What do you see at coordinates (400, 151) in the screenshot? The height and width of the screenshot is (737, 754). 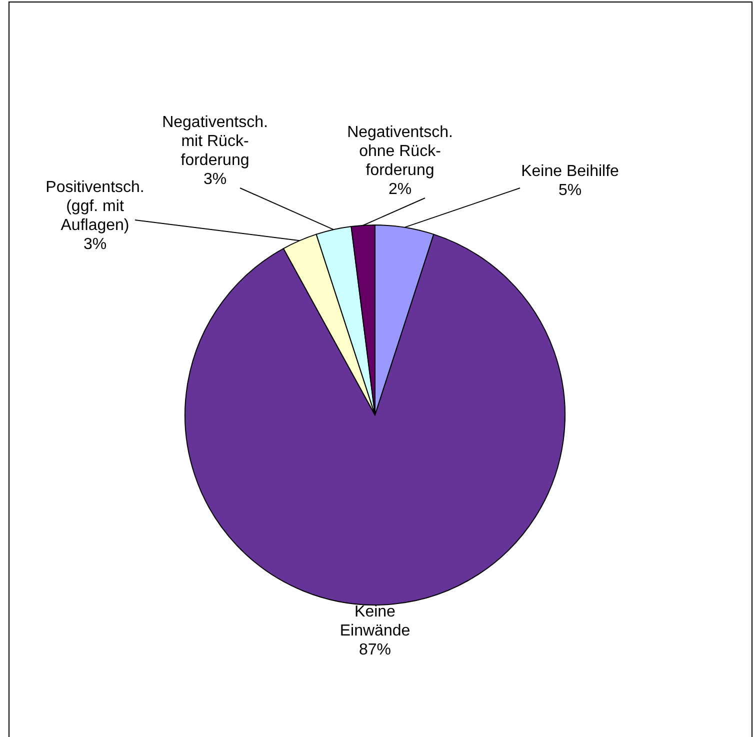 I see `slice-label: Negativentsch. ohne Rück- forderung` at bounding box center [400, 151].